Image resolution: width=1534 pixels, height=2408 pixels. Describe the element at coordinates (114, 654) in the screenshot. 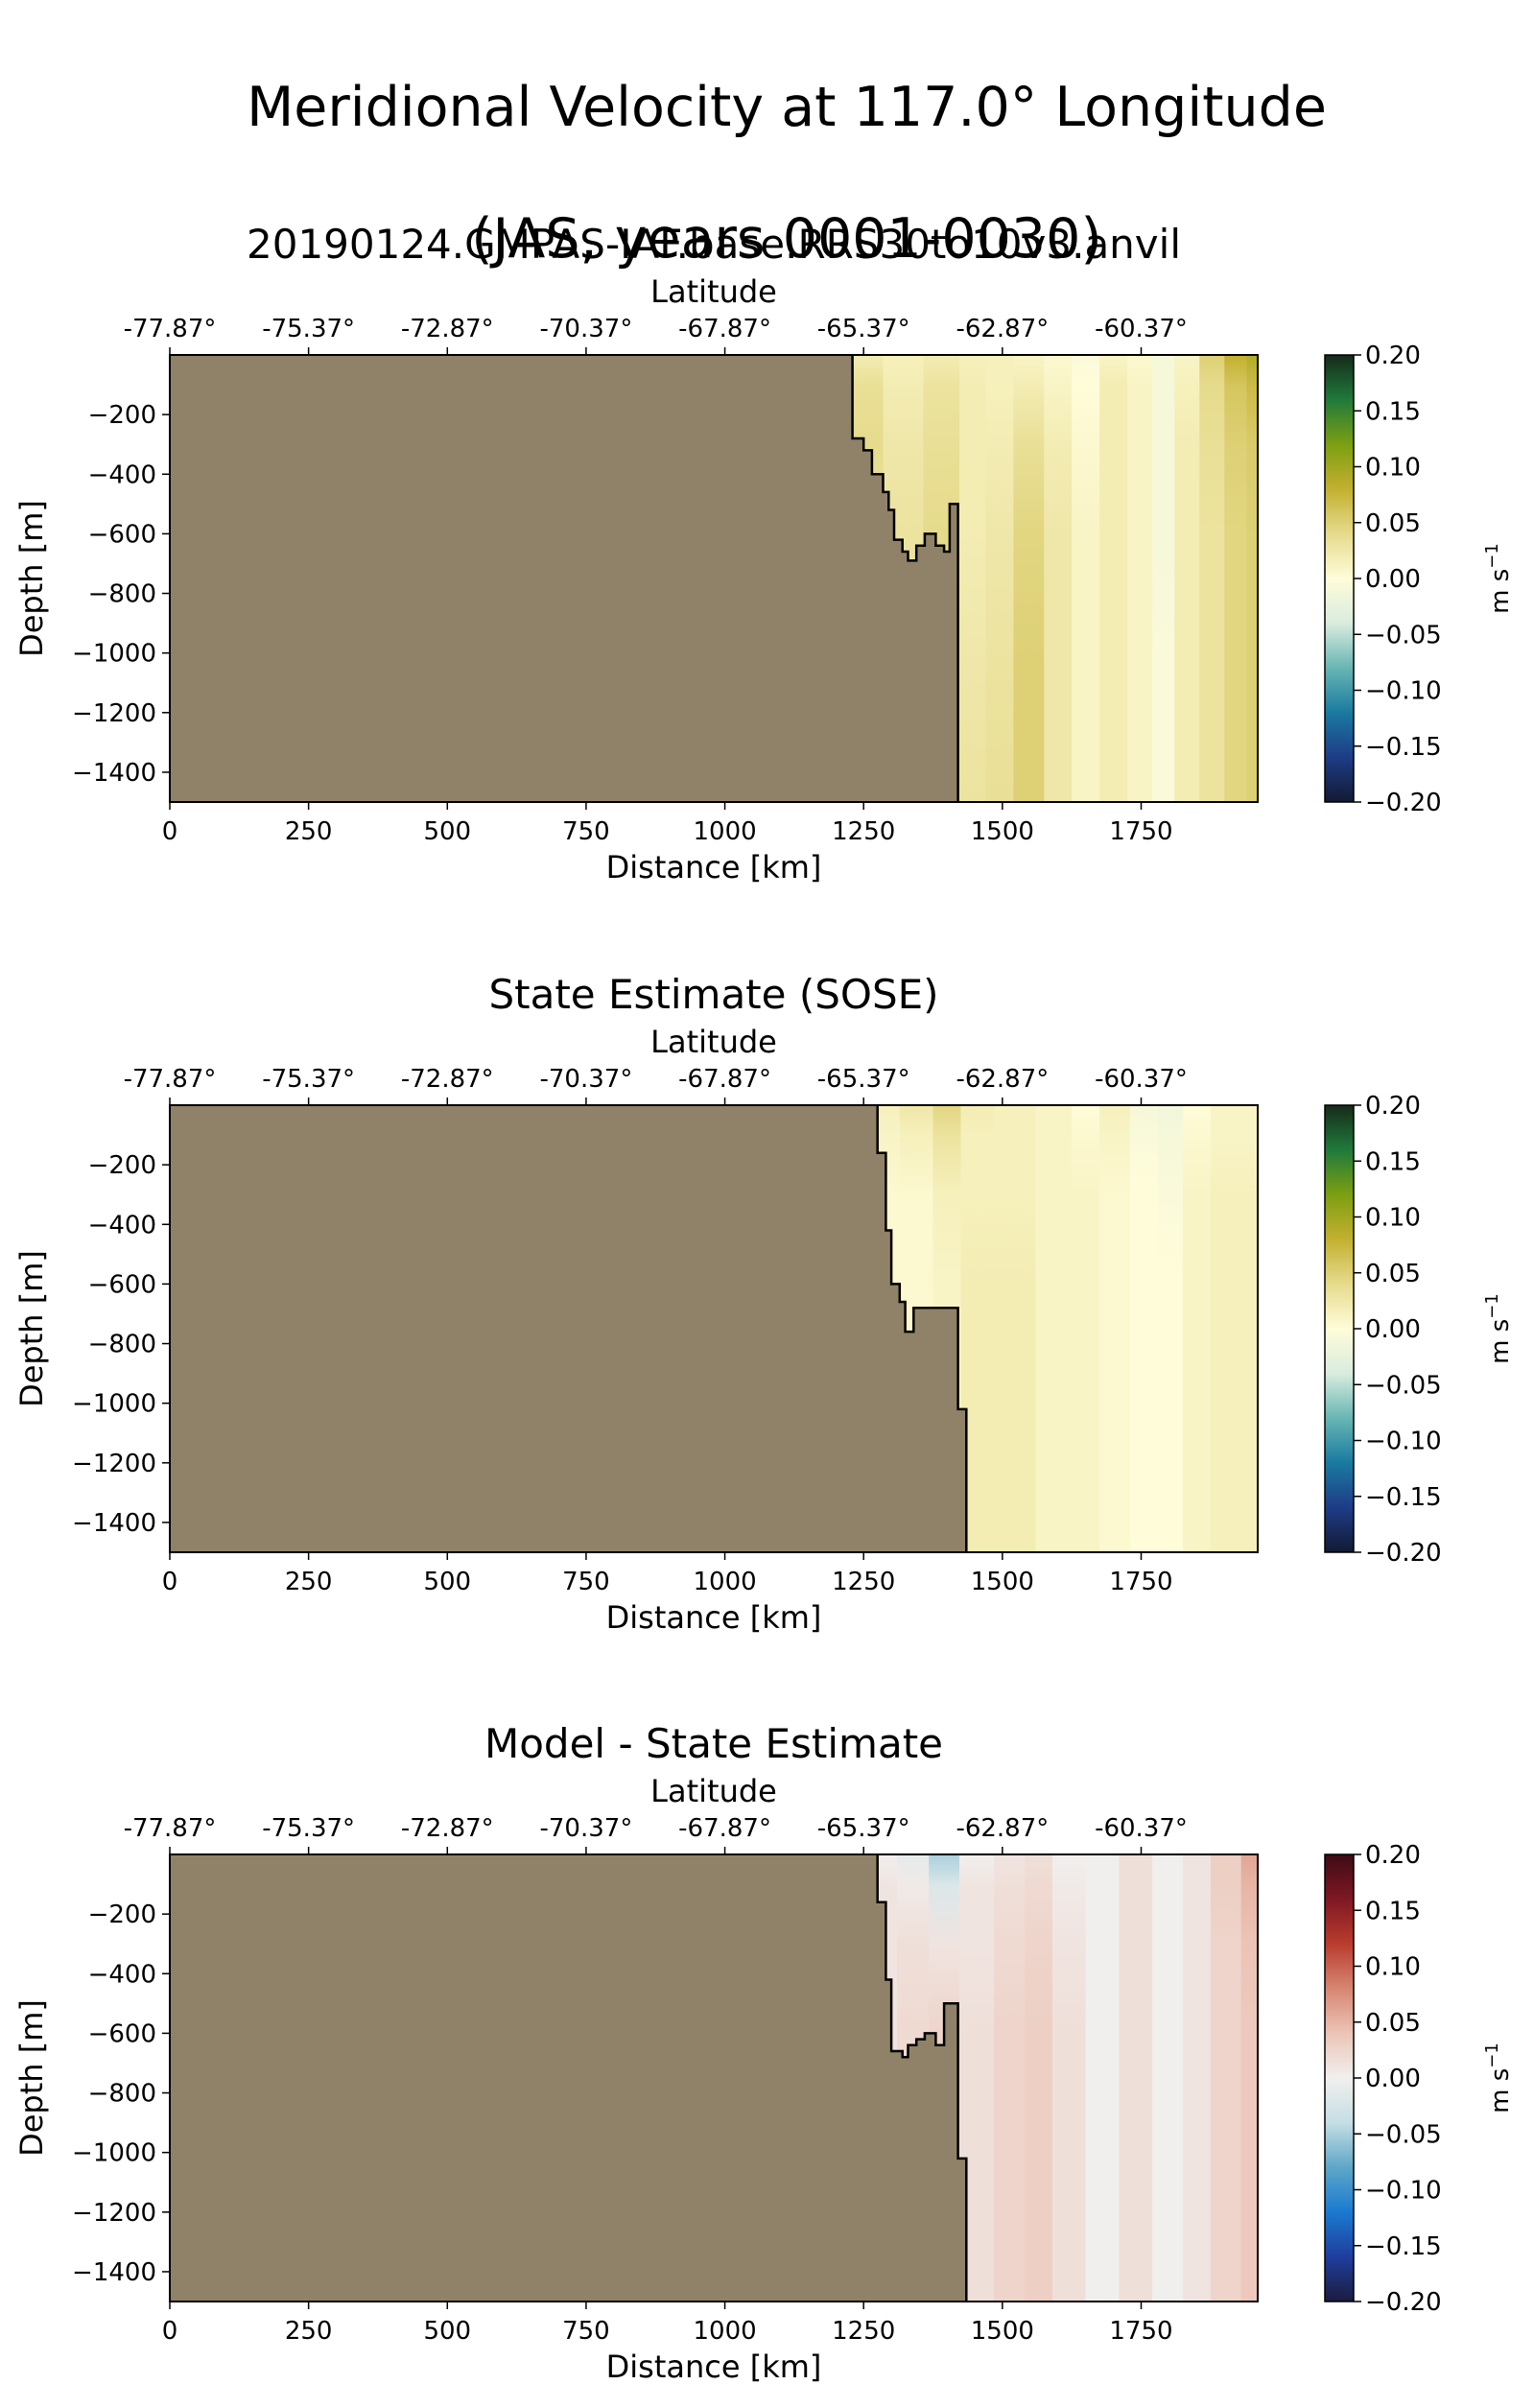

I see `y-tick-label: −1000` at that location.